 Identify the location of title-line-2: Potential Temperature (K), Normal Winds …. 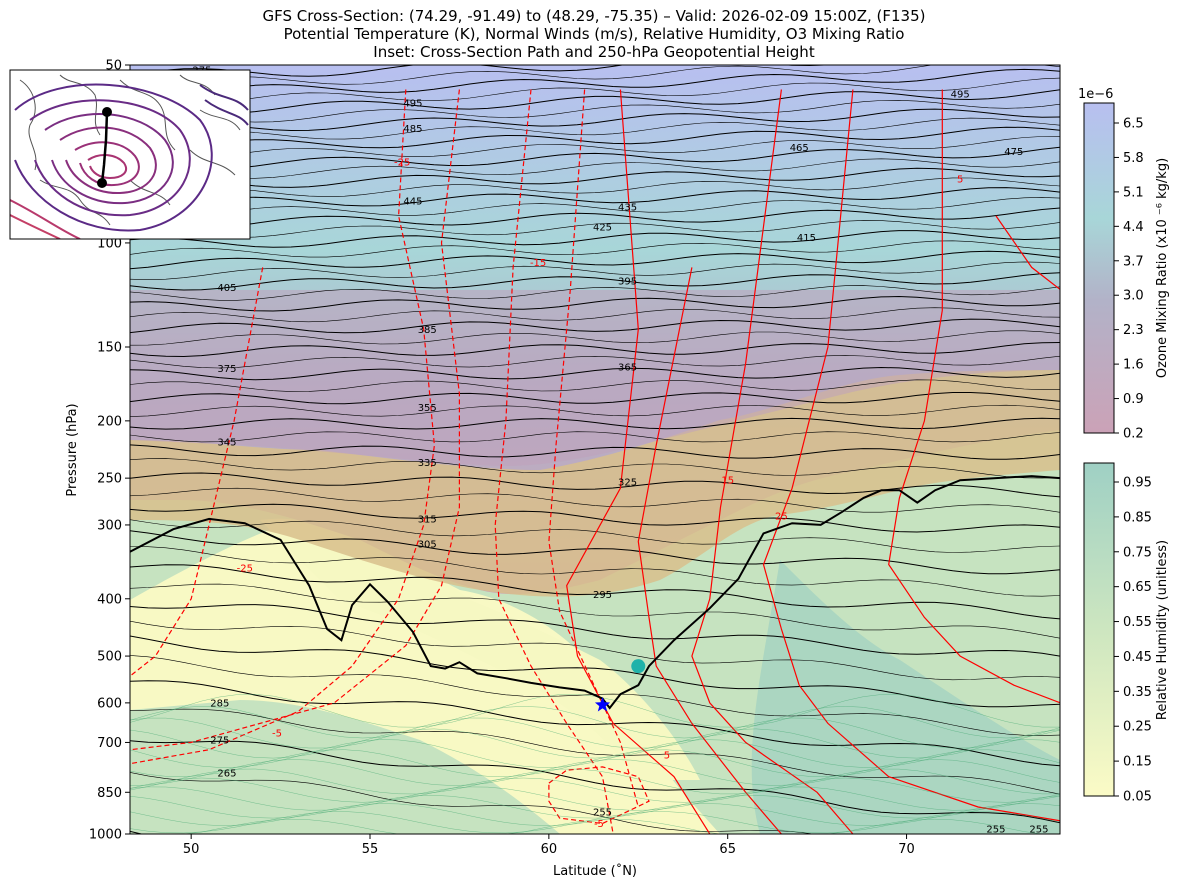
(594, 34).